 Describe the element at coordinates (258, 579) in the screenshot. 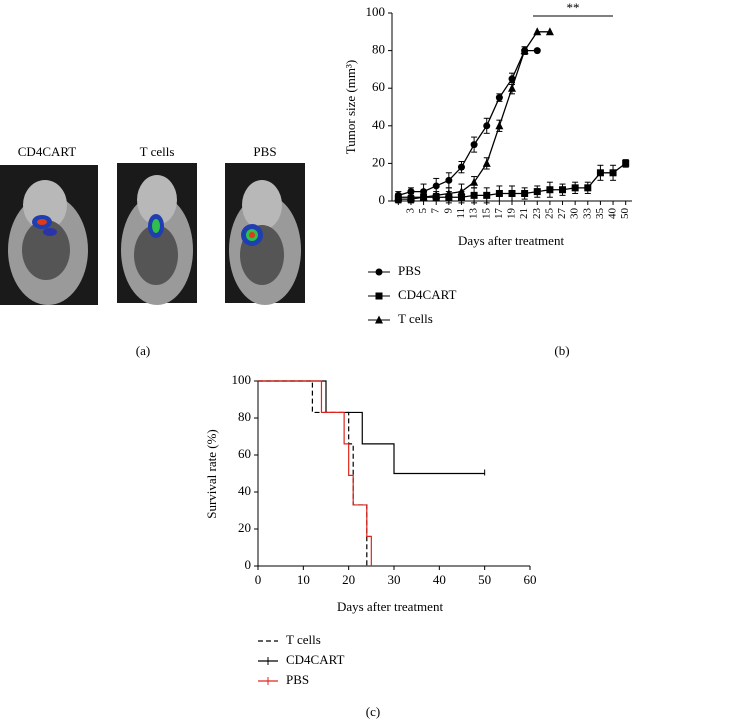

I see `x-tick-label: 0` at that location.